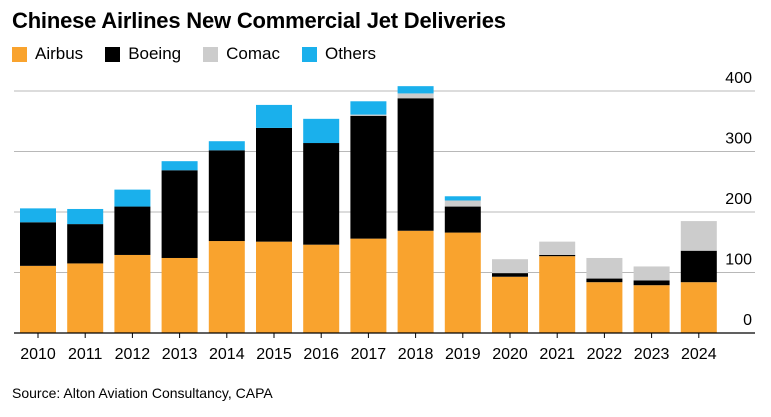 The image size is (771, 417). What do you see at coordinates (227, 354) in the screenshot?
I see `x-tick-label: 2014` at bounding box center [227, 354].